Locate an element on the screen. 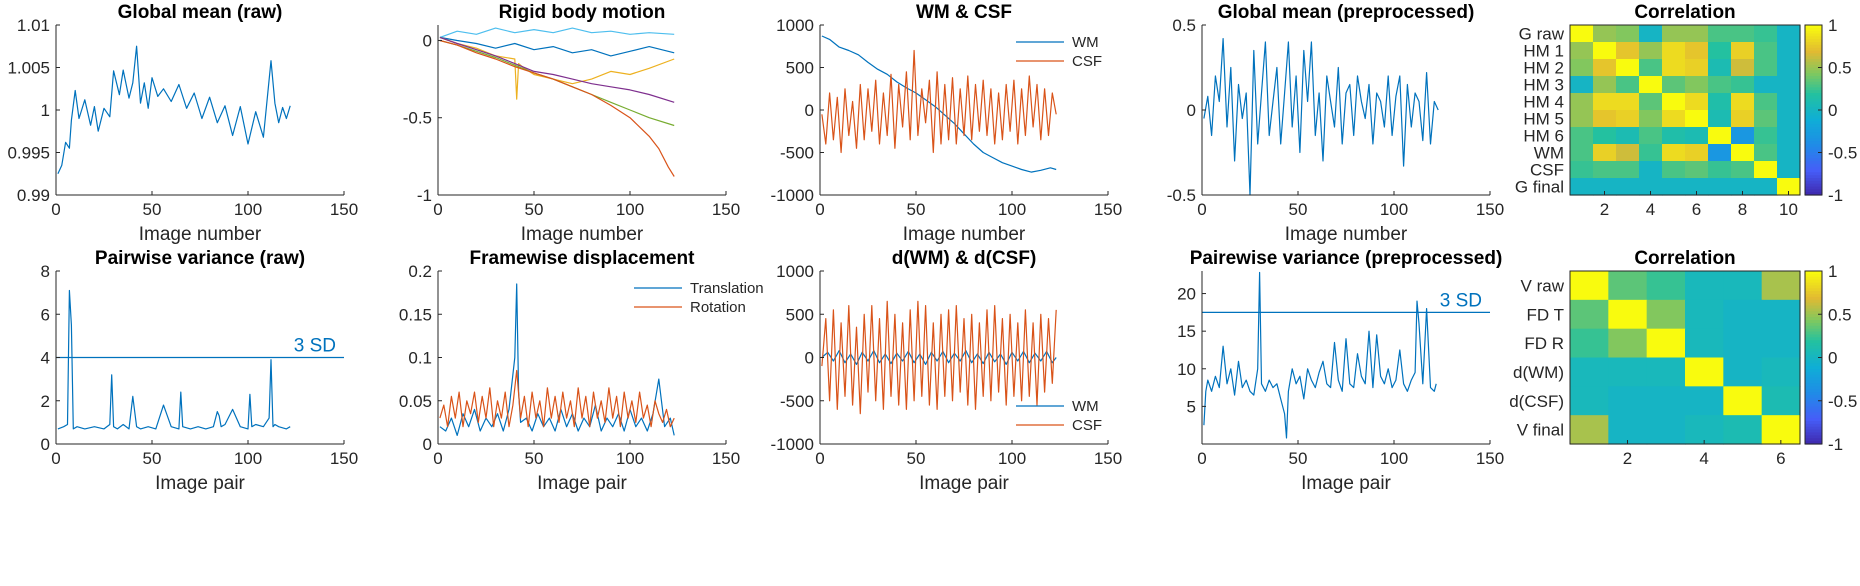 The width and height of the screenshot is (1860, 586). legend-label: Translation is located at coordinates (727, 288).